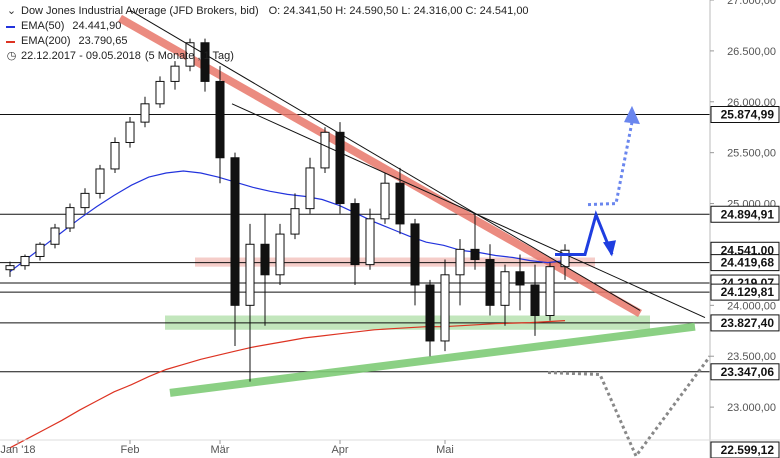 The height and width of the screenshot is (458, 780). I want to click on level-label: 24.129,81, so click(745, 292).